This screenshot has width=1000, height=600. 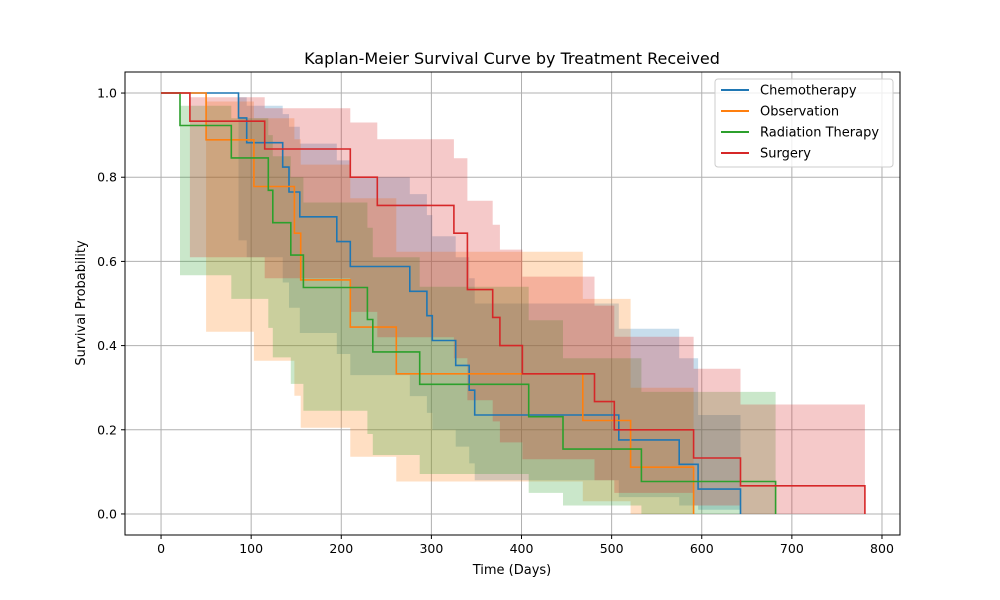 I want to click on x-tick-label: 700, so click(x=792, y=548).